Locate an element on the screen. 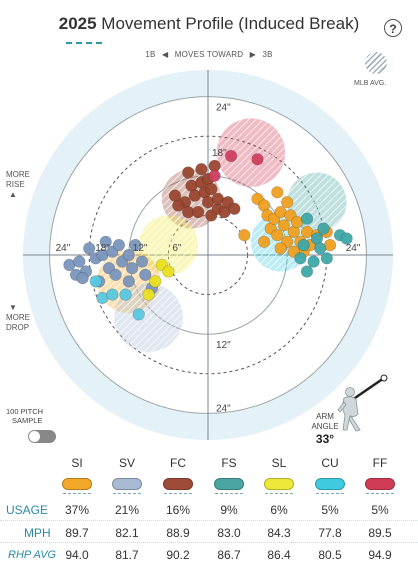 This screenshot has height=571, width=418. usage-cell-sl: 6% is located at coordinates (279, 510).